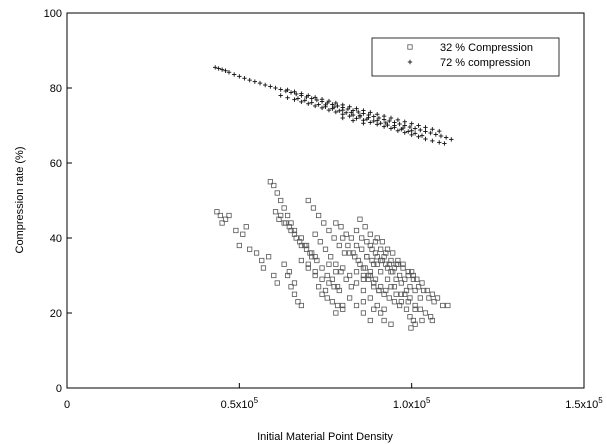 Image resolution: width=607 pixels, height=444 pixels. Describe the element at coordinates (67, 405) in the screenshot. I see `x-tick-label: 0` at that location.